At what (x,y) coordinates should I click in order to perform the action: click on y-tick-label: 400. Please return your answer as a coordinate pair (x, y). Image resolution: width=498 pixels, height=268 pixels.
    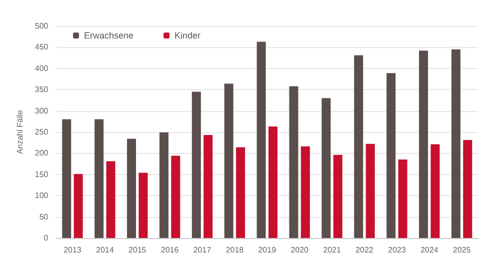
    Looking at the image, I should click on (41, 68).